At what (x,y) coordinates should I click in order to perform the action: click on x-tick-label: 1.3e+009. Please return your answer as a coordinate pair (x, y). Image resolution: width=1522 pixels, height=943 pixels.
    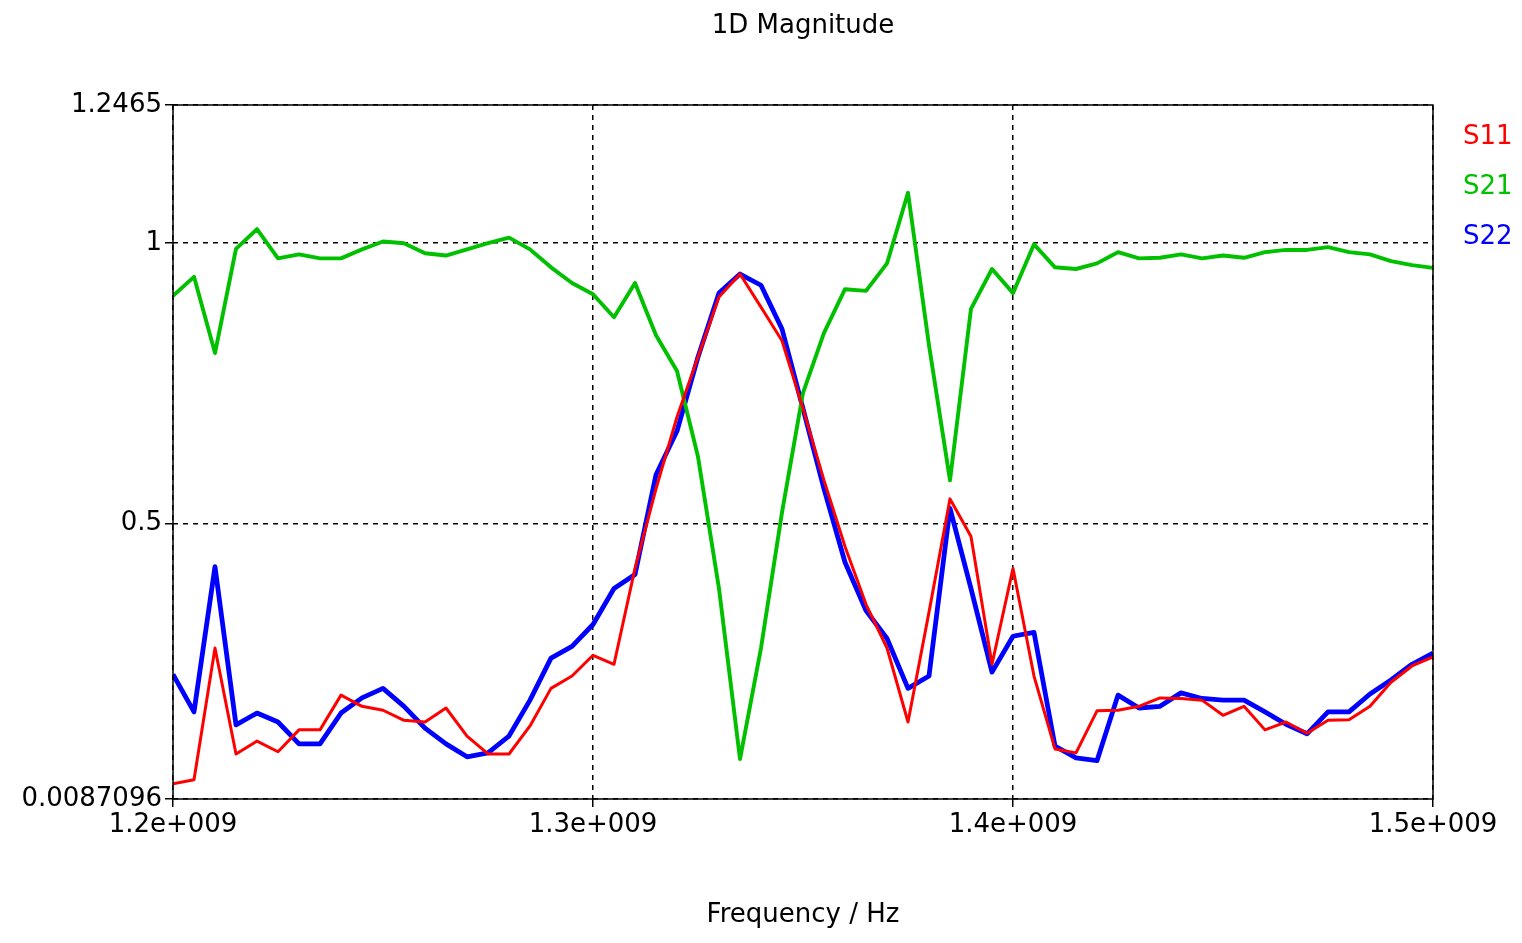
    Looking at the image, I should click on (593, 823).